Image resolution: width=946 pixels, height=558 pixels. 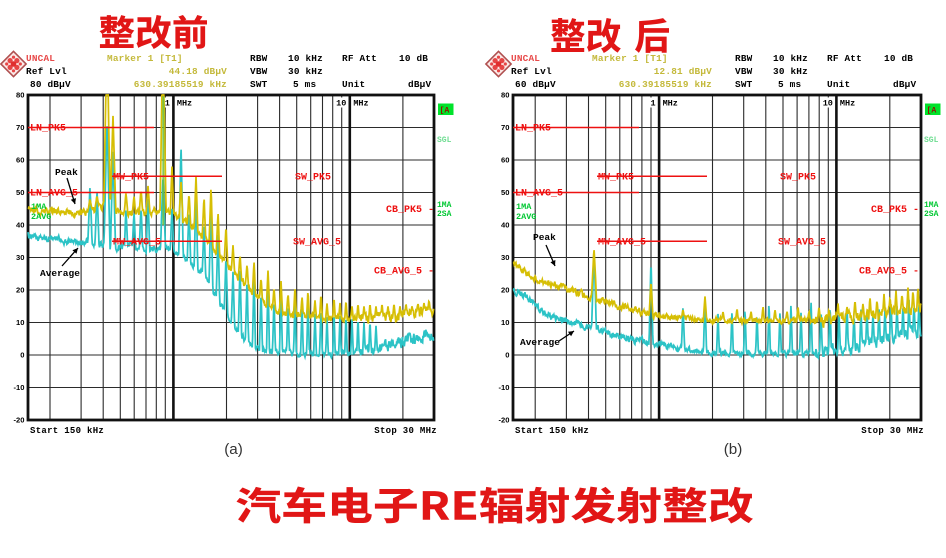 I want to click on svg-text: 12.81 dBµV, so click(x=683, y=71).